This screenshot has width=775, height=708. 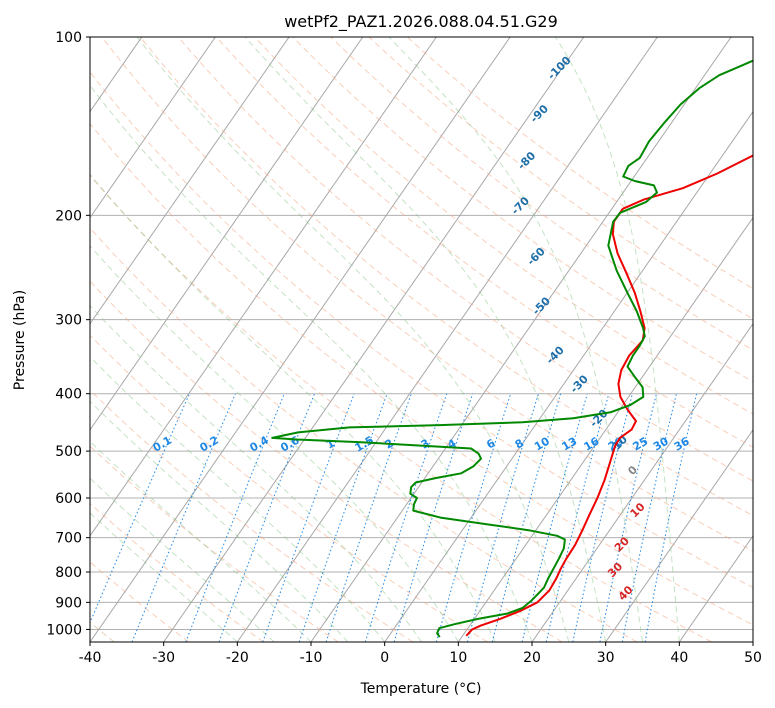 I want to click on chart-title: wetPf2_PAZ1.2026.088.04.51.G29, so click(x=421, y=22).